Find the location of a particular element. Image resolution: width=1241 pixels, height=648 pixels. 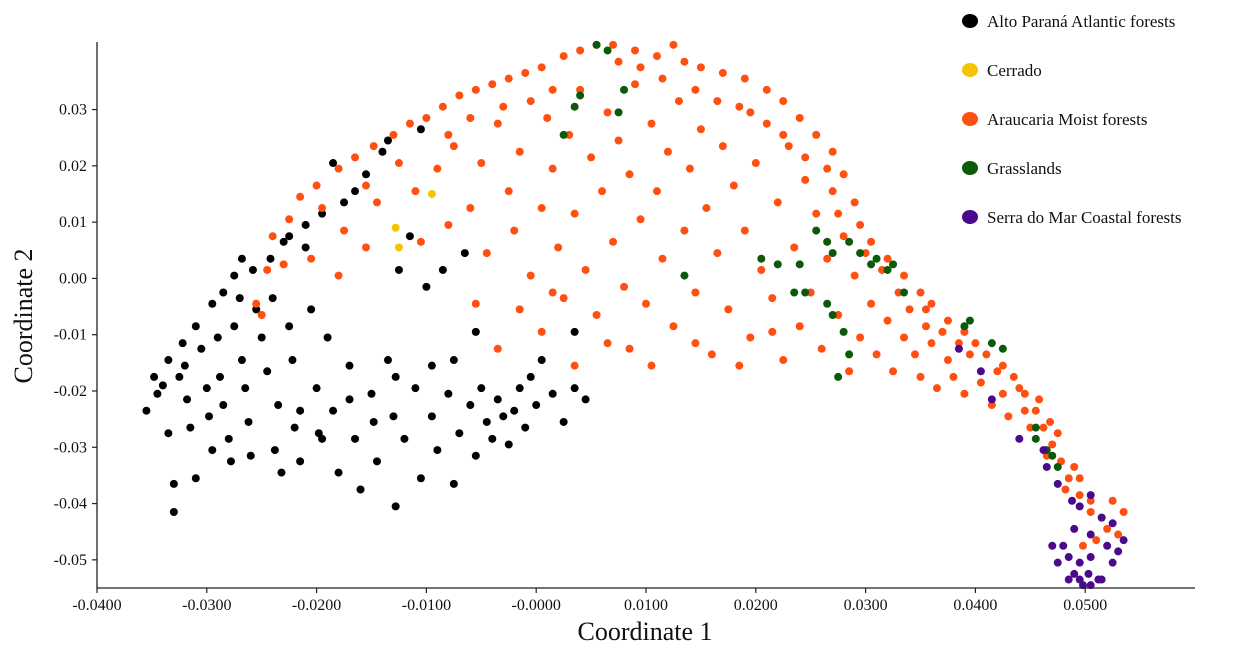

x-tick-label: -0.0400 is located at coordinates (96, 605).